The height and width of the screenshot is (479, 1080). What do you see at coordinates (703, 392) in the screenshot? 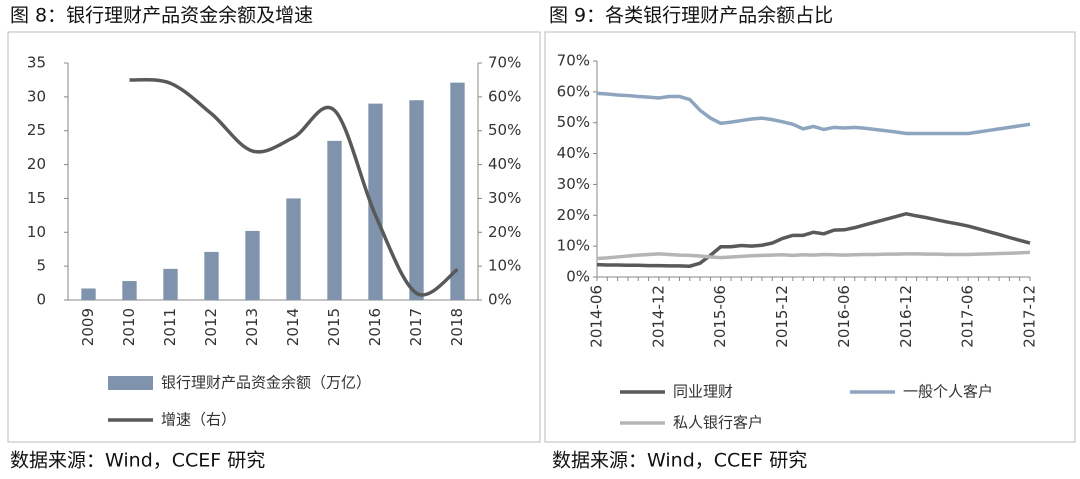
I see `legend-label: 同业理财` at bounding box center [703, 392].